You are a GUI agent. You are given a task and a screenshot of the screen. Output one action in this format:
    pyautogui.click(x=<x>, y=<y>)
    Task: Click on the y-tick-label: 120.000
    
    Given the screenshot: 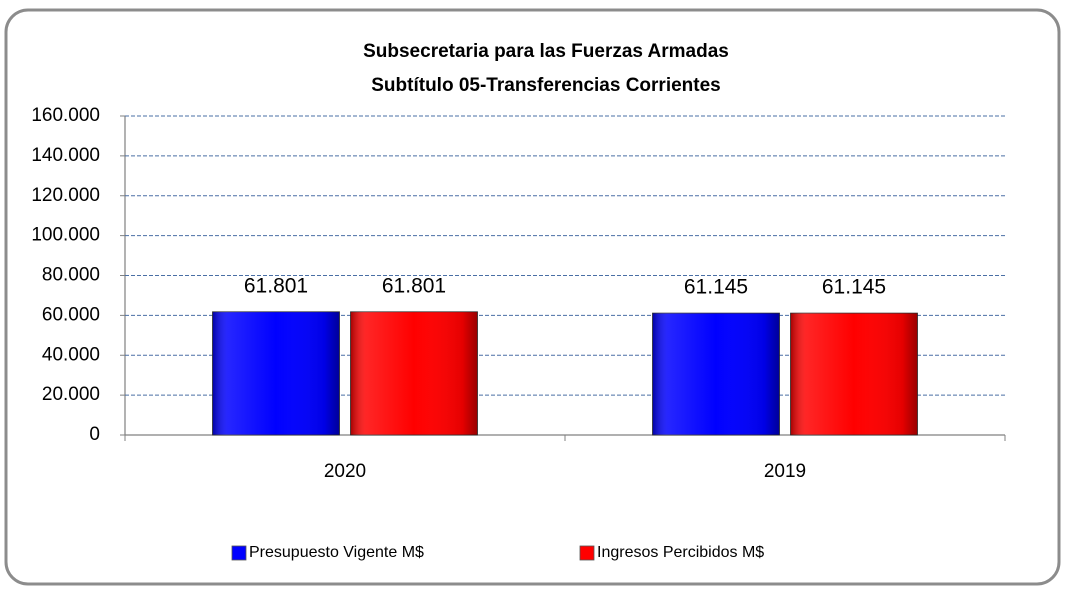 What is the action you would take?
    pyautogui.click(x=65, y=195)
    